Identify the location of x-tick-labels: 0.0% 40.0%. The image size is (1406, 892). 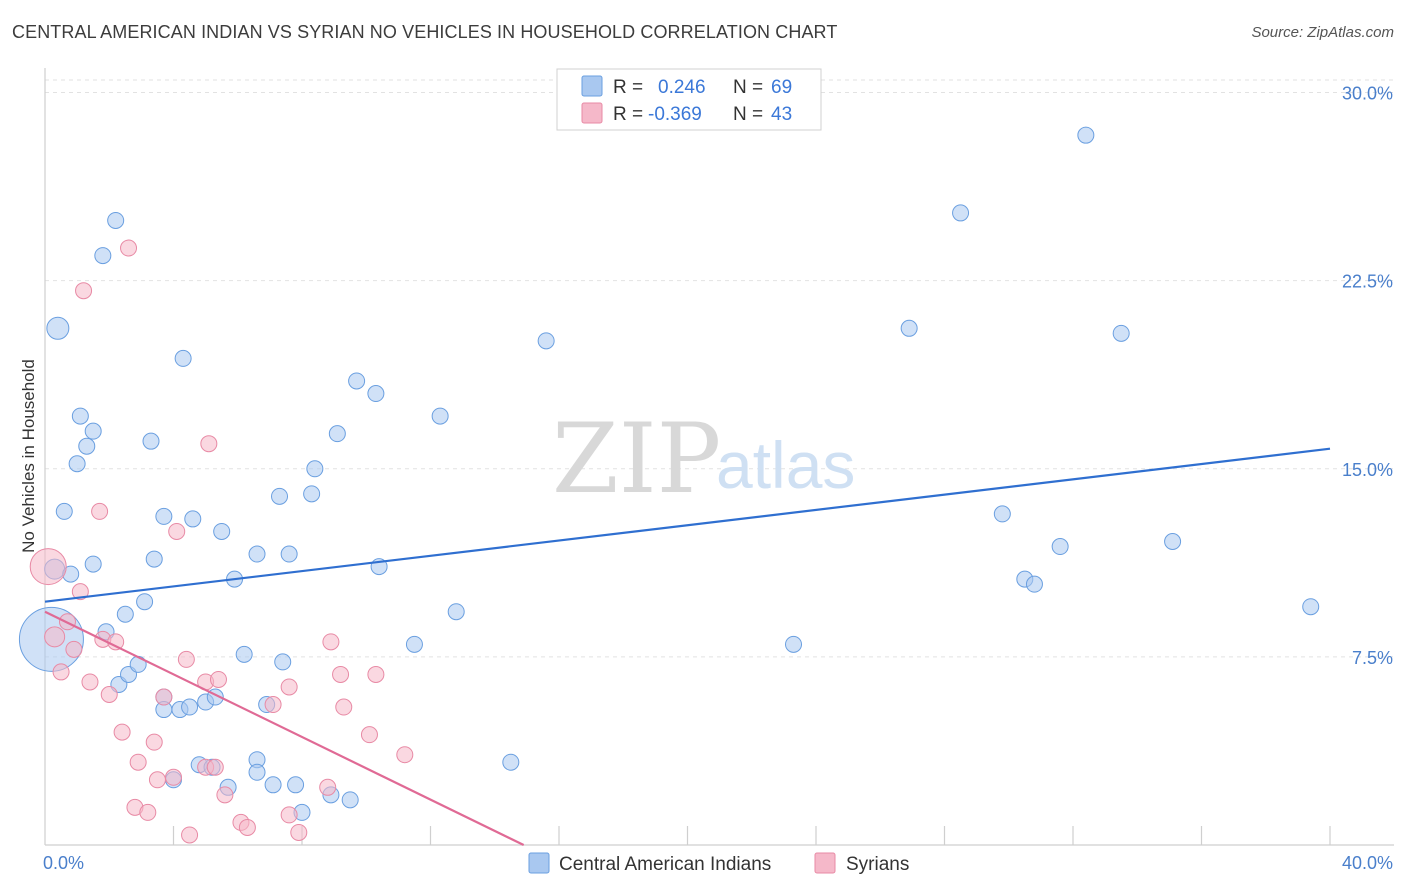
(718, 863).